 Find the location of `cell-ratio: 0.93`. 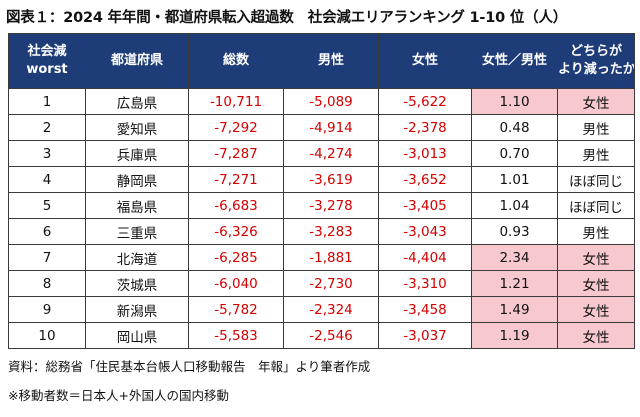

cell-ratio: 0.93 is located at coordinates (514, 231).